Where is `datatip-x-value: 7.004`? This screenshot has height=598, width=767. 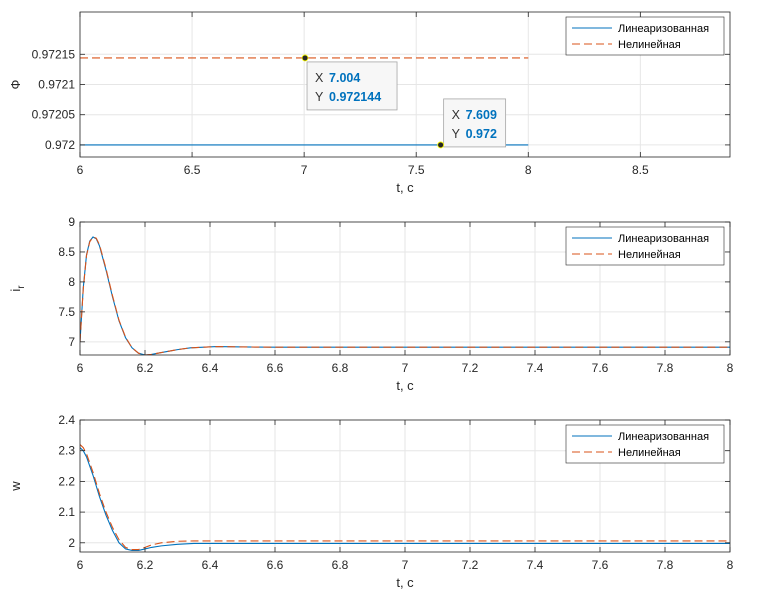
datatip-x-value: 7.004 is located at coordinates (344, 78).